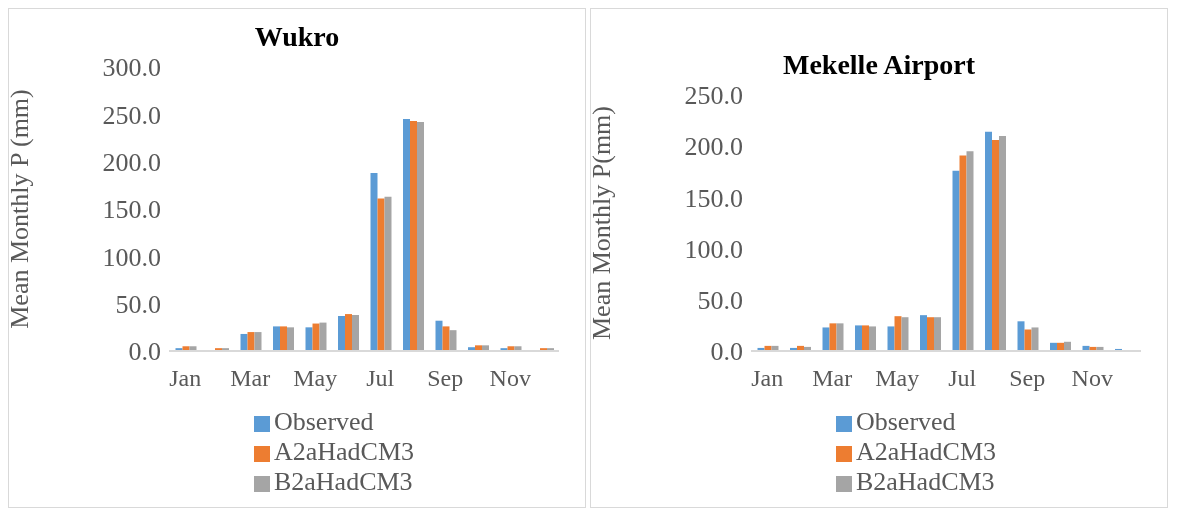 The image size is (1179, 508). What do you see at coordinates (297, 36) in the screenshot?
I see `chart-title: Wukro` at bounding box center [297, 36].